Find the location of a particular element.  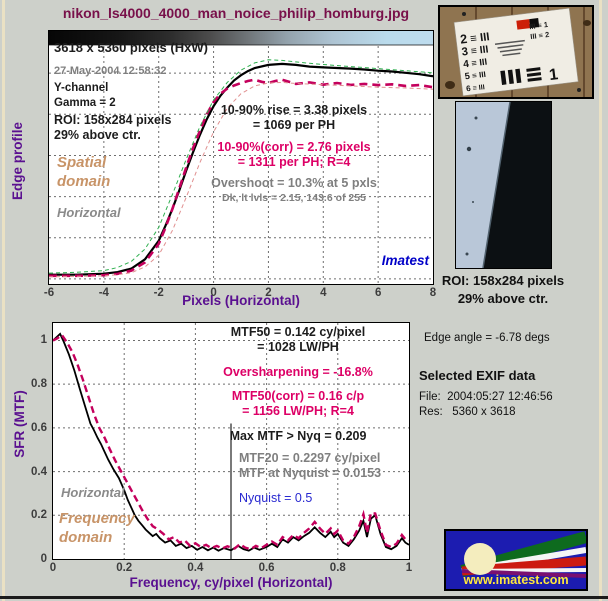

roi-caption-line1: ROI: 158x284 pixels is located at coordinates (503, 280).